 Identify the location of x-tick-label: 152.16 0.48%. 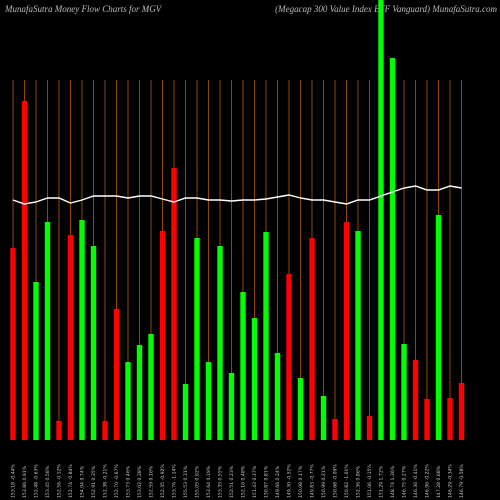
(244, 481).